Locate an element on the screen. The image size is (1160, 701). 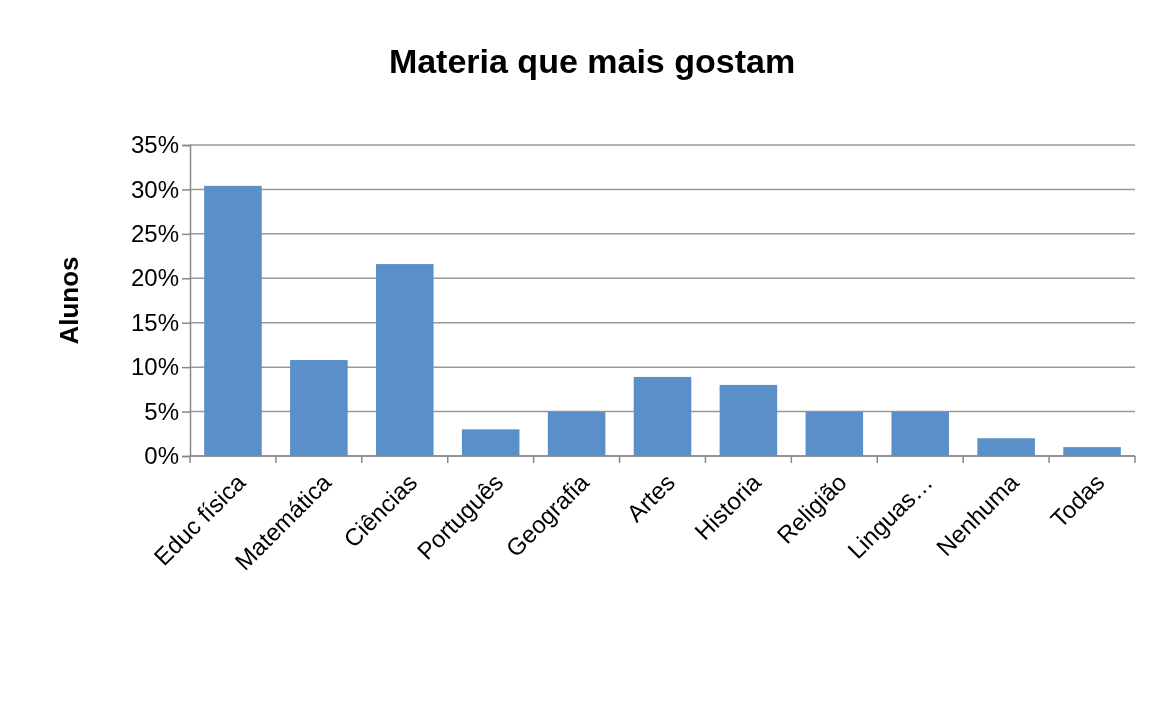
y-tick-label: 35% is located at coordinates (154, 145).